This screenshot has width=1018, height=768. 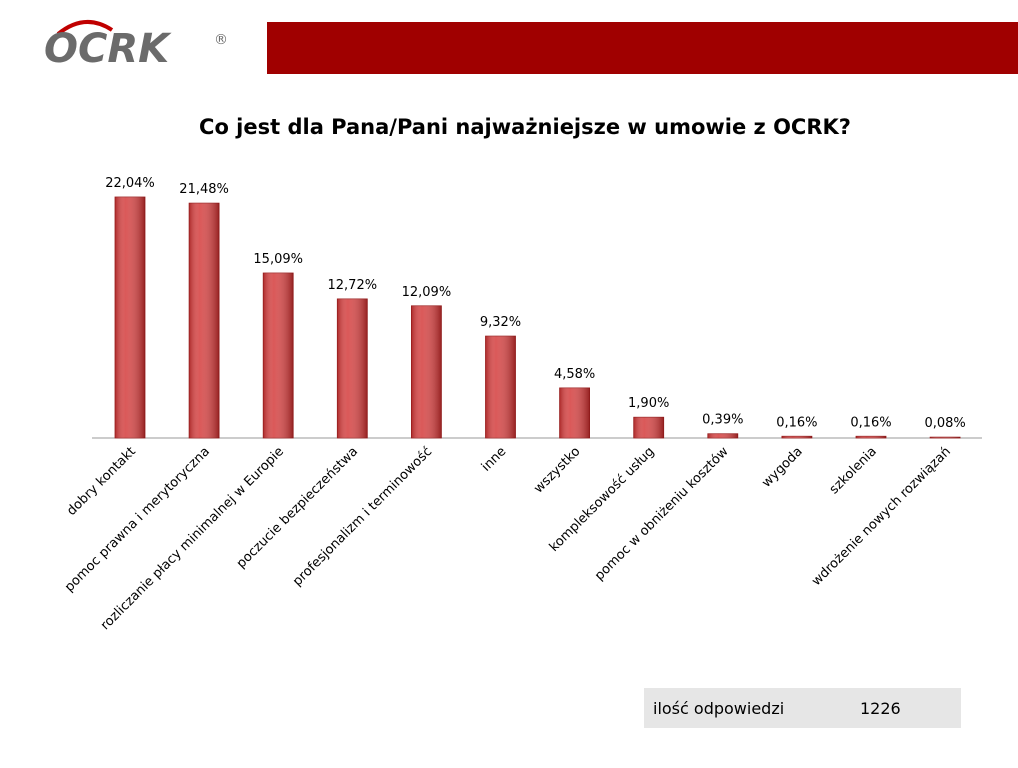 What do you see at coordinates (880, 708) in the screenshot?
I see `summary-value: 1226` at bounding box center [880, 708].